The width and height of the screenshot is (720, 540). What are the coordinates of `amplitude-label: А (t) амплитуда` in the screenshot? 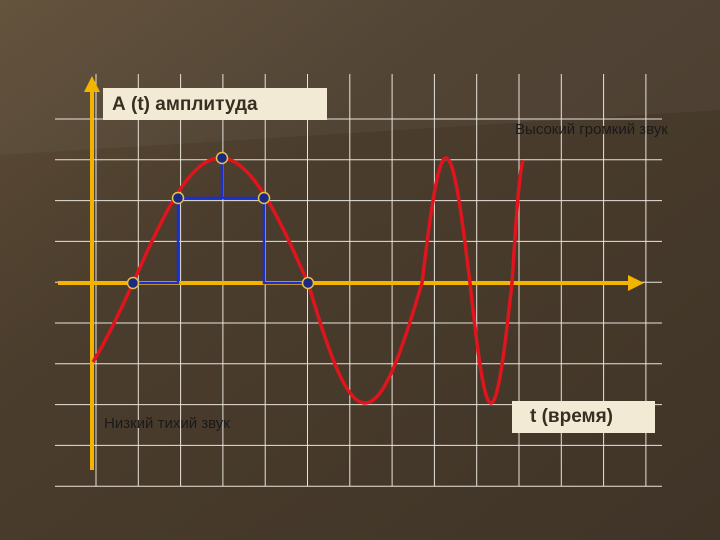 It's located at (185, 104).